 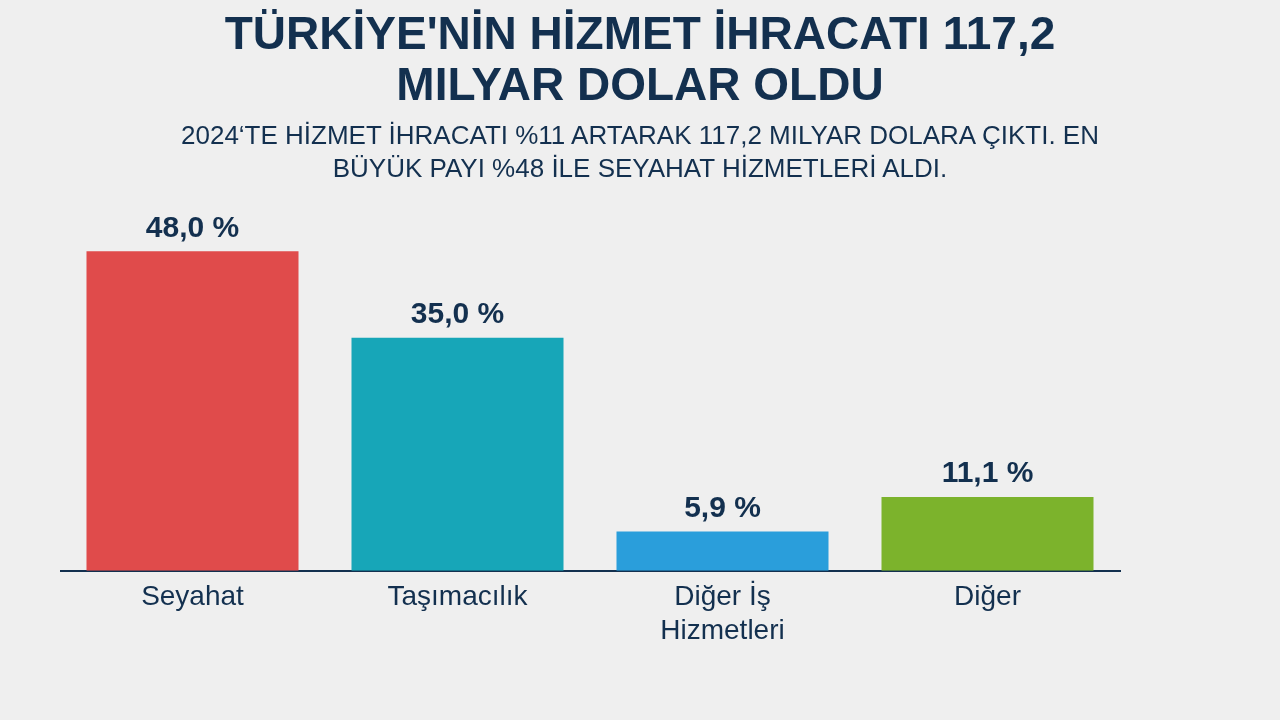 What do you see at coordinates (458, 596) in the screenshot?
I see `x-tick-label: Taşımacılık` at bounding box center [458, 596].